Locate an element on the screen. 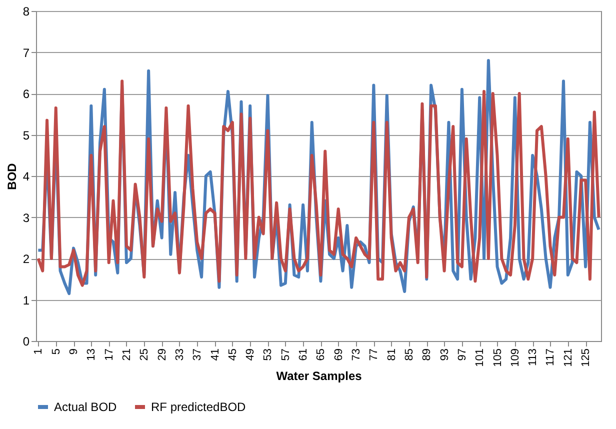 Image resolution: width=616 pixels, height=429 pixels. x-tick-label: 109 is located at coordinates (515, 357).